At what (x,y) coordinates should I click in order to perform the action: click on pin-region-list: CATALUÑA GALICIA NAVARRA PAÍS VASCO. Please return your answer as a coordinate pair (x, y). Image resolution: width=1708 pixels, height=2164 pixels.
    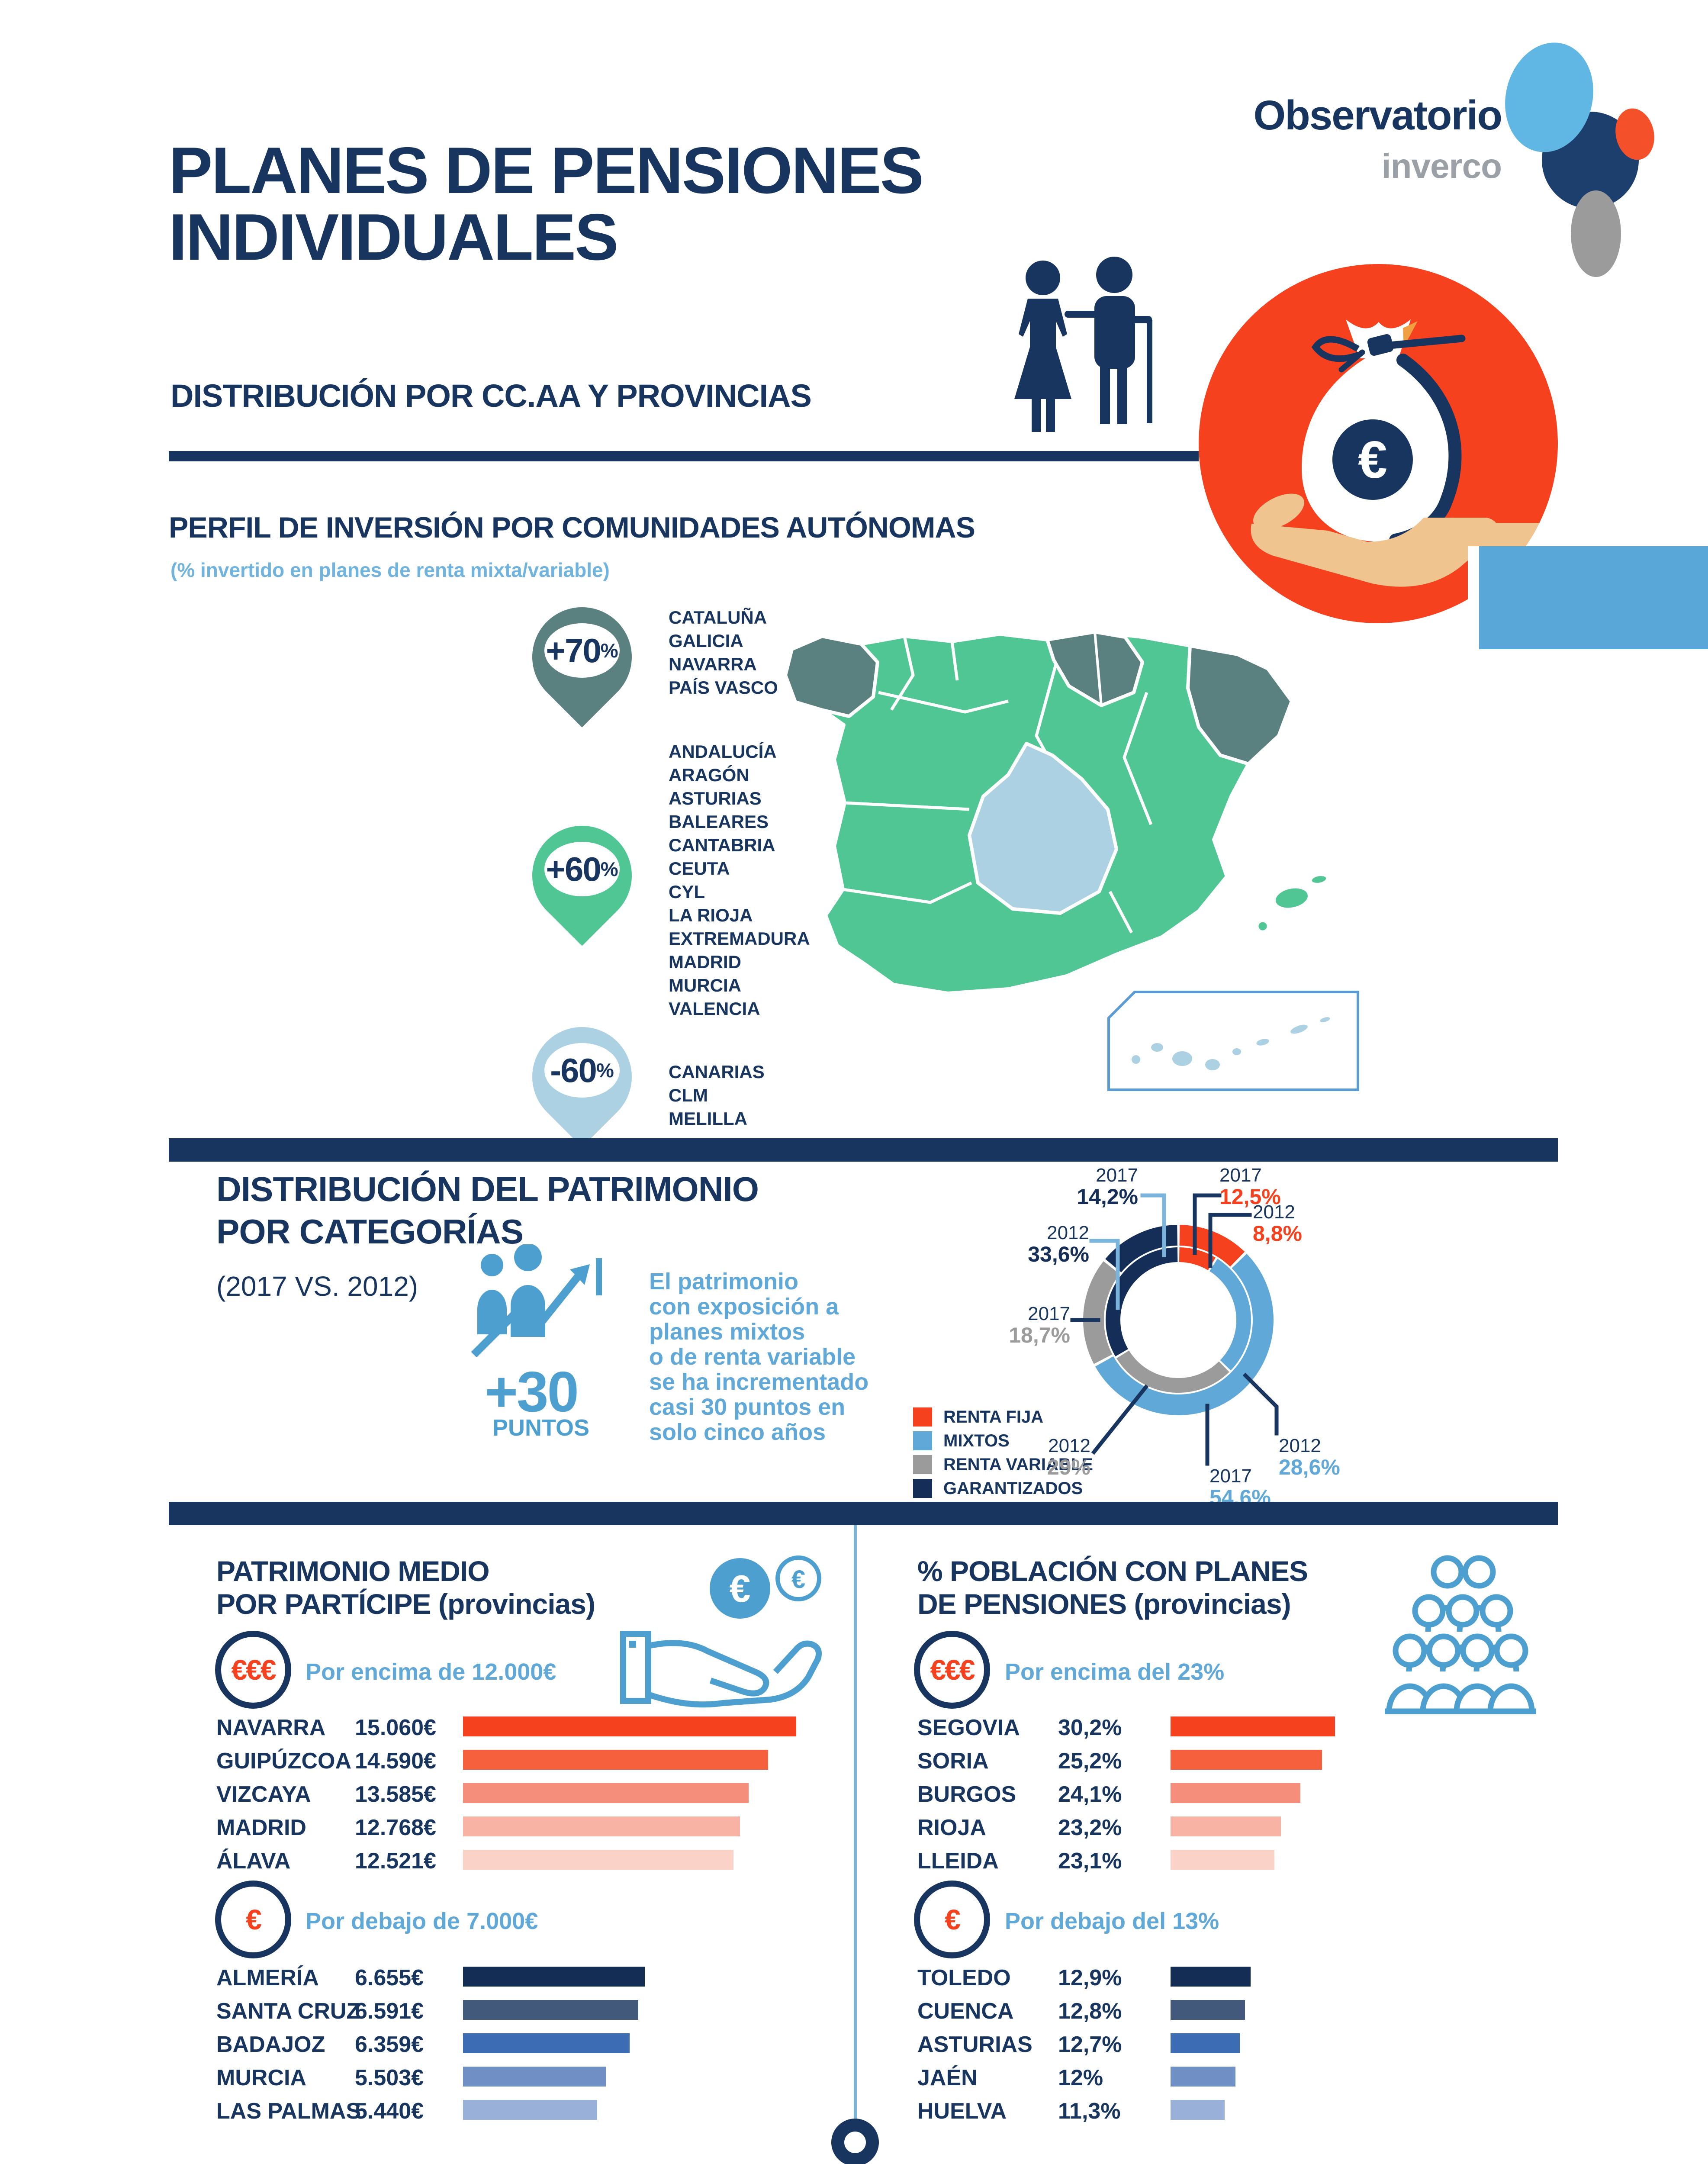
    Looking at the image, I should click on (803, 652).